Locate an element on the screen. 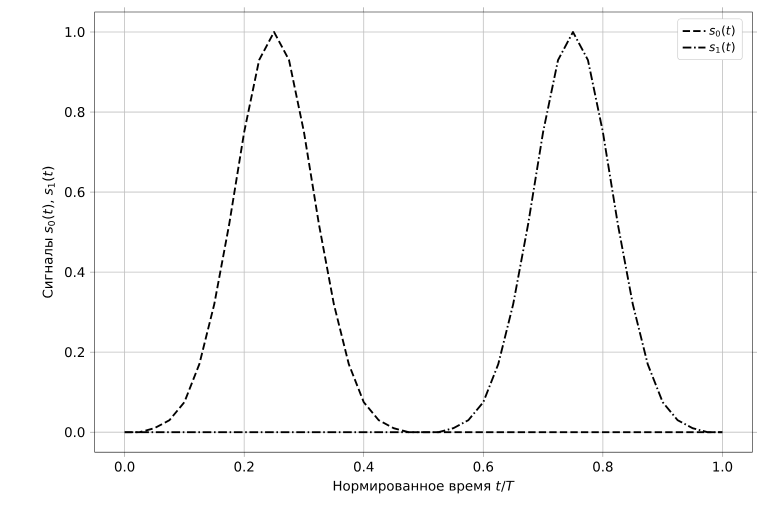 The height and width of the screenshot is (520, 763). y-tick-label: 0.4 is located at coordinates (74, 272).